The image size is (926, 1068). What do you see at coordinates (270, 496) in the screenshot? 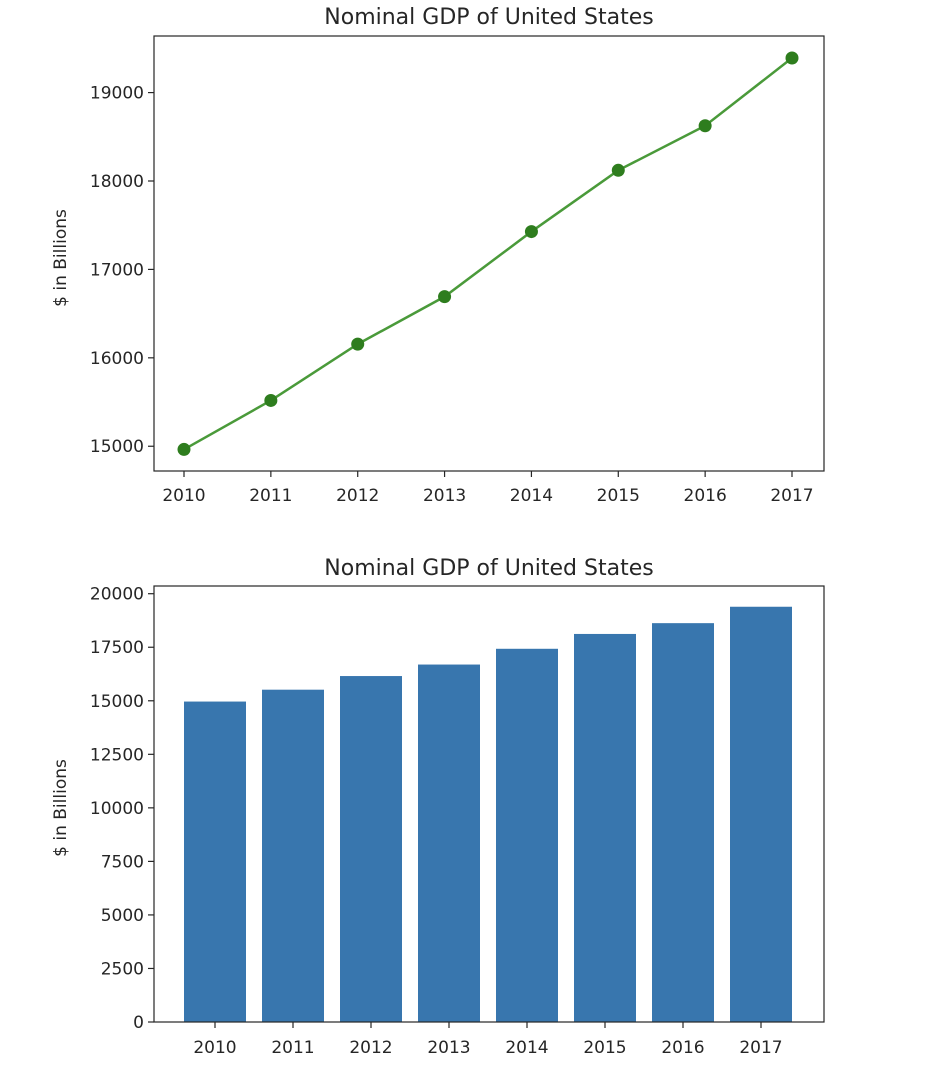
I see `line-chart-xtick-label: 2011` at bounding box center [270, 496].